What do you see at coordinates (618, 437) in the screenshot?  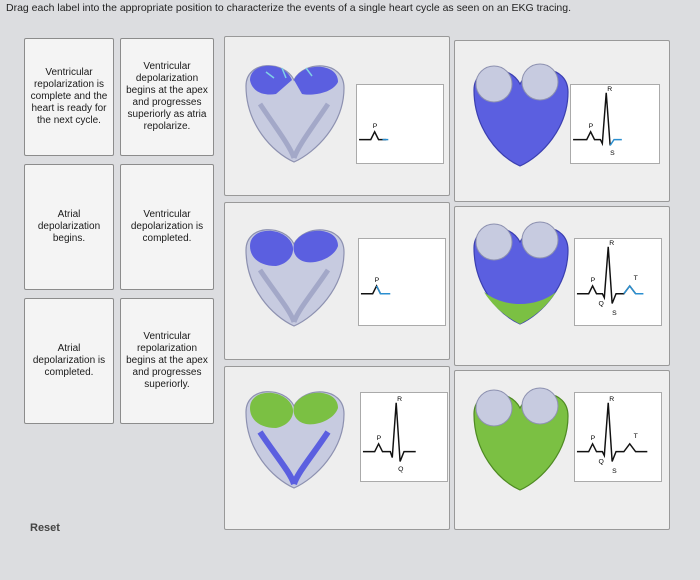 I see `ekg-tracing-6: P R Q S T` at bounding box center [618, 437].